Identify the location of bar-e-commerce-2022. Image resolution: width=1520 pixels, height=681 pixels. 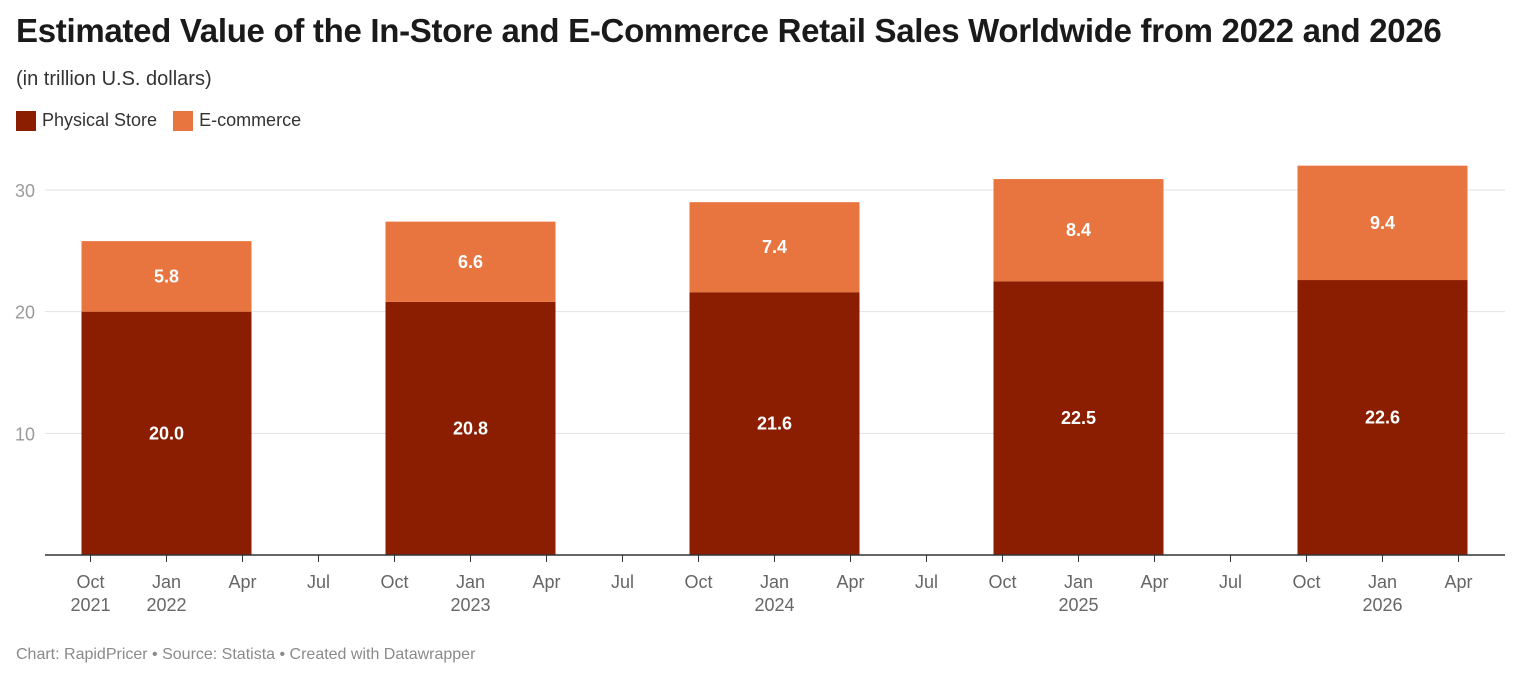
(166, 276).